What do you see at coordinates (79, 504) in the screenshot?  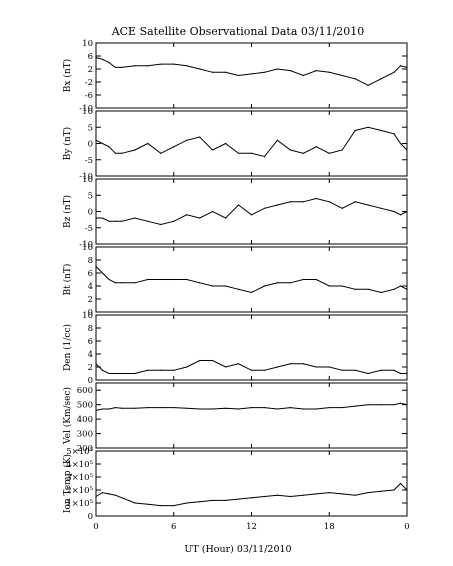 I see `y-tick-label: 1×10⁵` at bounding box center [79, 504].